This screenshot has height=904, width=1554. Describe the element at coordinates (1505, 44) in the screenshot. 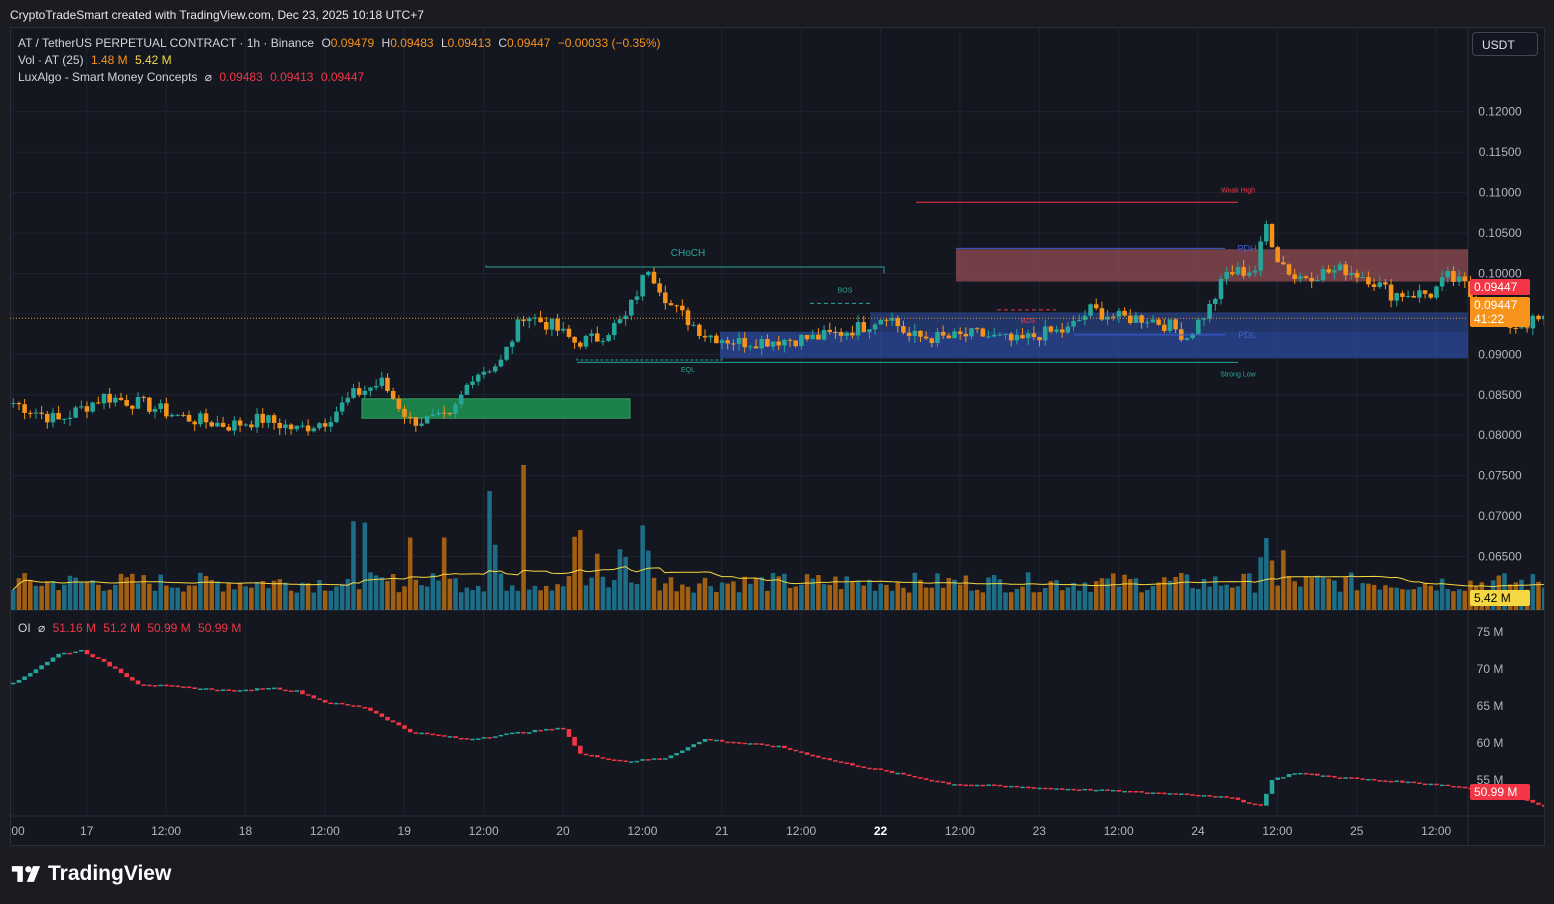

I see `currency-button: USDT` at that location.